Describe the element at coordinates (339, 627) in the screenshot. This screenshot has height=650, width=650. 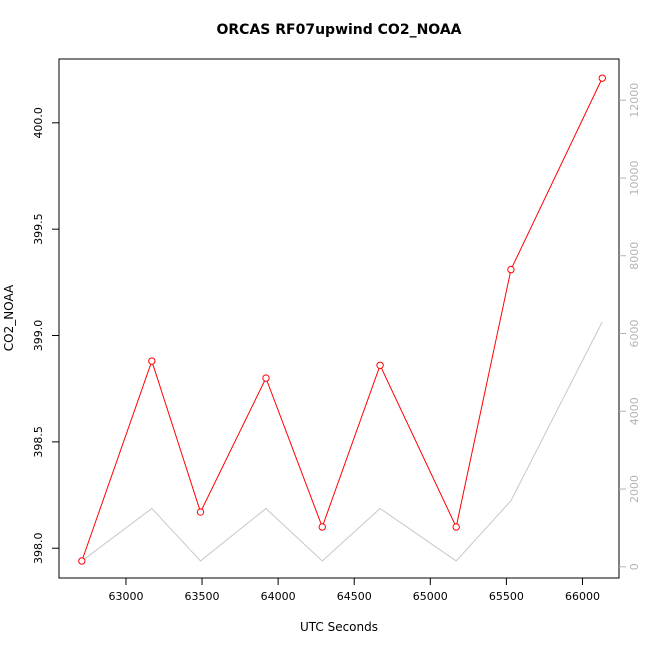
I see `x-axis-label: UTC Seconds` at that location.